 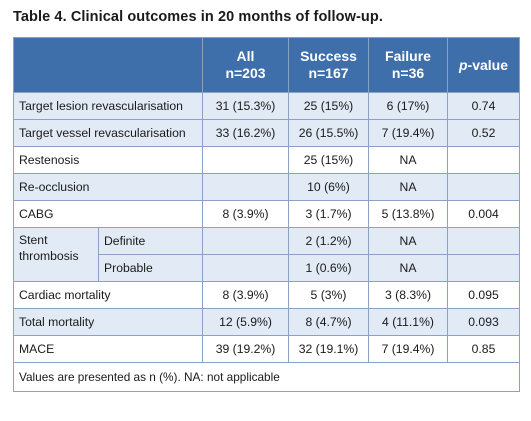 What do you see at coordinates (483, 295) in the screenshot?
I see `cell-p: 0.095` at bounding box center [483, 295].